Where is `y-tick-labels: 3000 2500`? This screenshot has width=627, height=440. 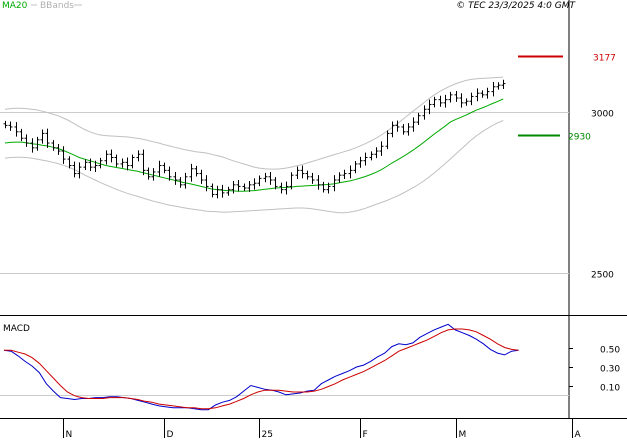
y-tick-labels: 3000 2500 is located at coordinates (602, 195).